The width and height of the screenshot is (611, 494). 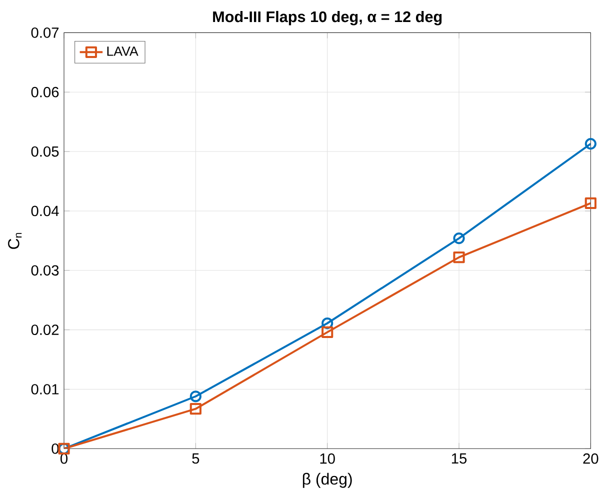 What do you see at coordinates (459, 458) in the screenshot?
I see `x-tick-label: 15` at bounding box center [459, 458].